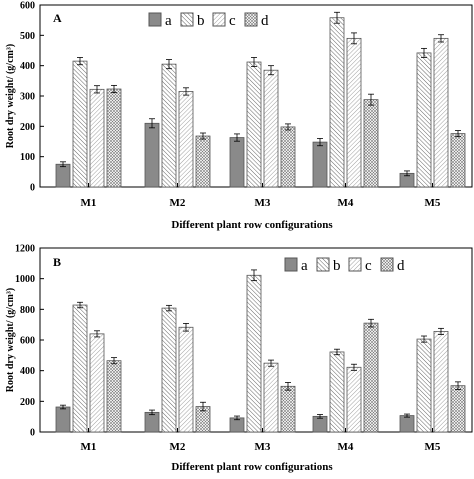 This screenshot has height=479, width=474. I want to click on legend-swatch-b-c, so click(355, 264).